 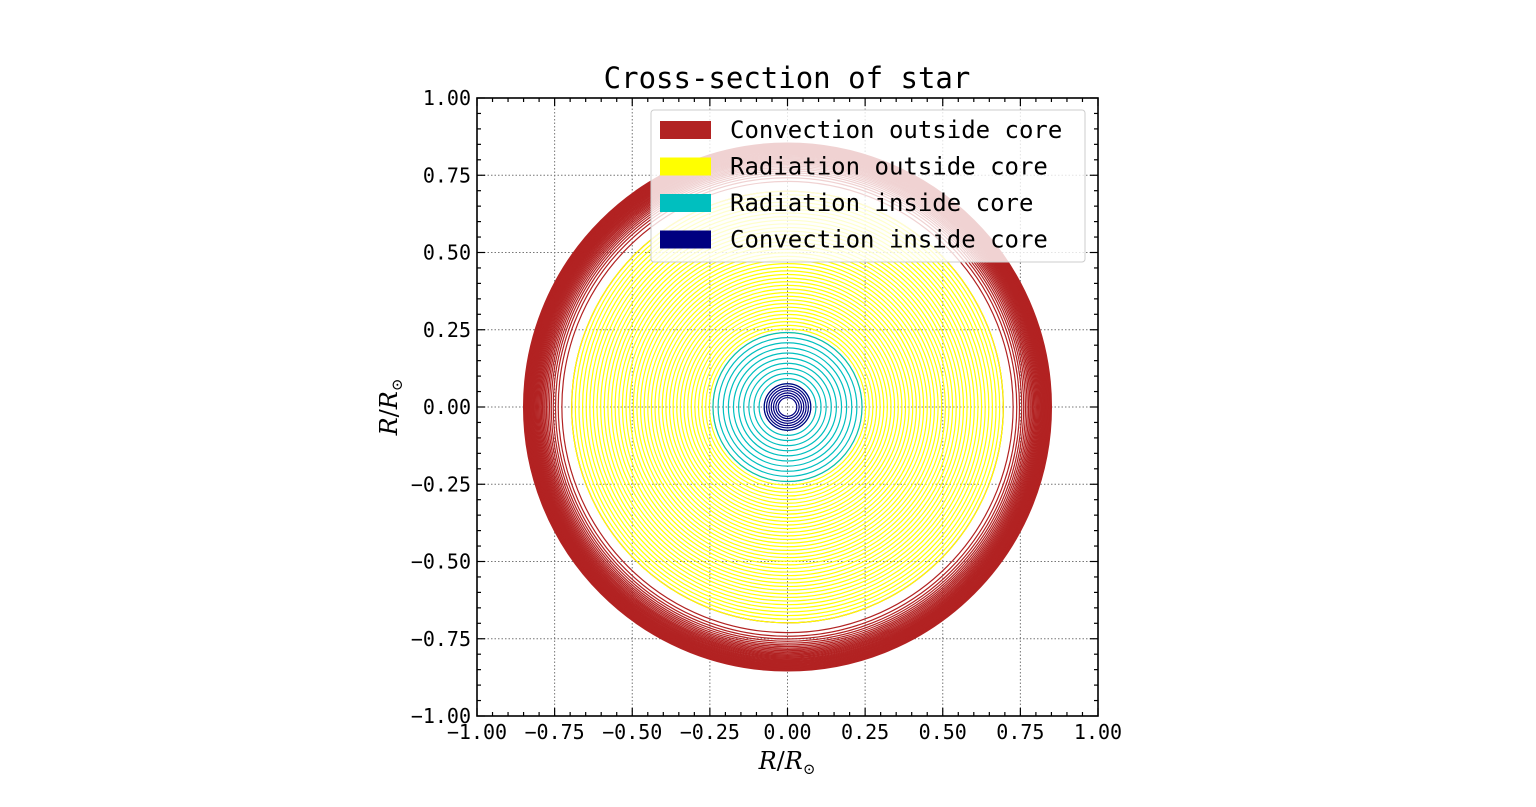 What do you see at coordinates (447, 330) in the screenshot?
I see `y-tick-label: 0.25` at bounding box center [447, 330].